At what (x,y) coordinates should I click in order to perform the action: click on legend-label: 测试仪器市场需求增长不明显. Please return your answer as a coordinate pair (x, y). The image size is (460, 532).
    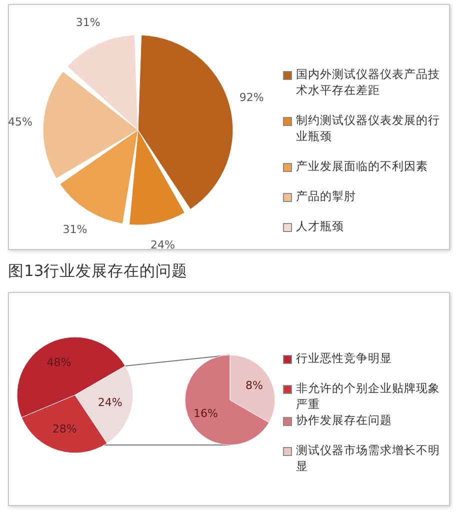
    Looking at the image, I should click on (368, 458).